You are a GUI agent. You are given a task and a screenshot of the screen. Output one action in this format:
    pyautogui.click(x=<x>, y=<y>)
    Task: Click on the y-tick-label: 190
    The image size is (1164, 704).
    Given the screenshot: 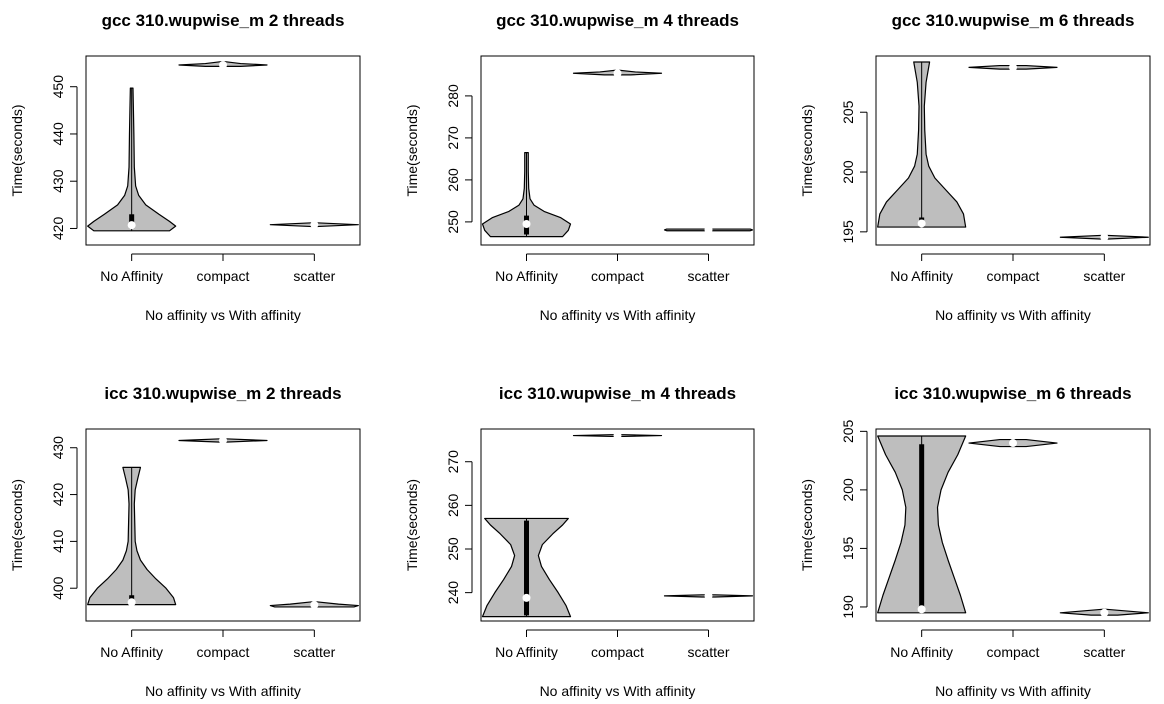 What is the action you would take?
    pyautogui.click(x=848, y=607)
    